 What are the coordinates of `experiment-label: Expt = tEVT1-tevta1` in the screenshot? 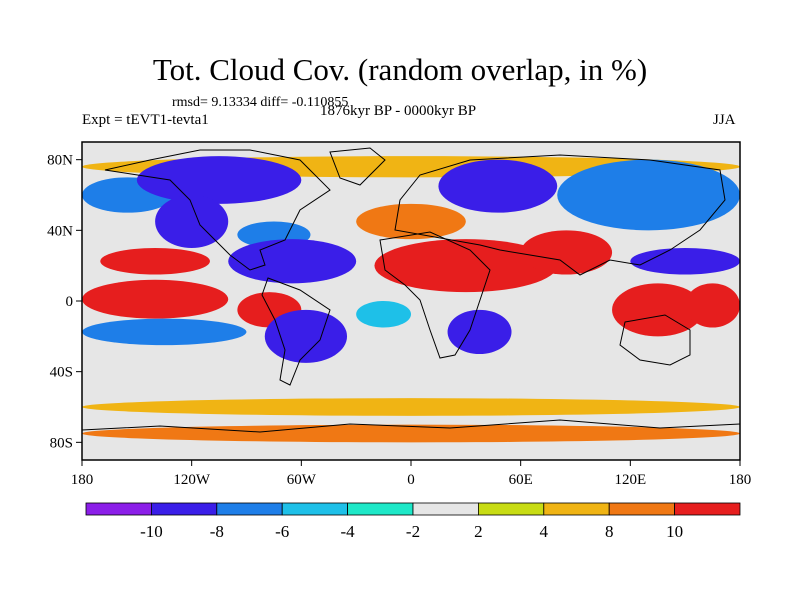 It's located at (145, 120).